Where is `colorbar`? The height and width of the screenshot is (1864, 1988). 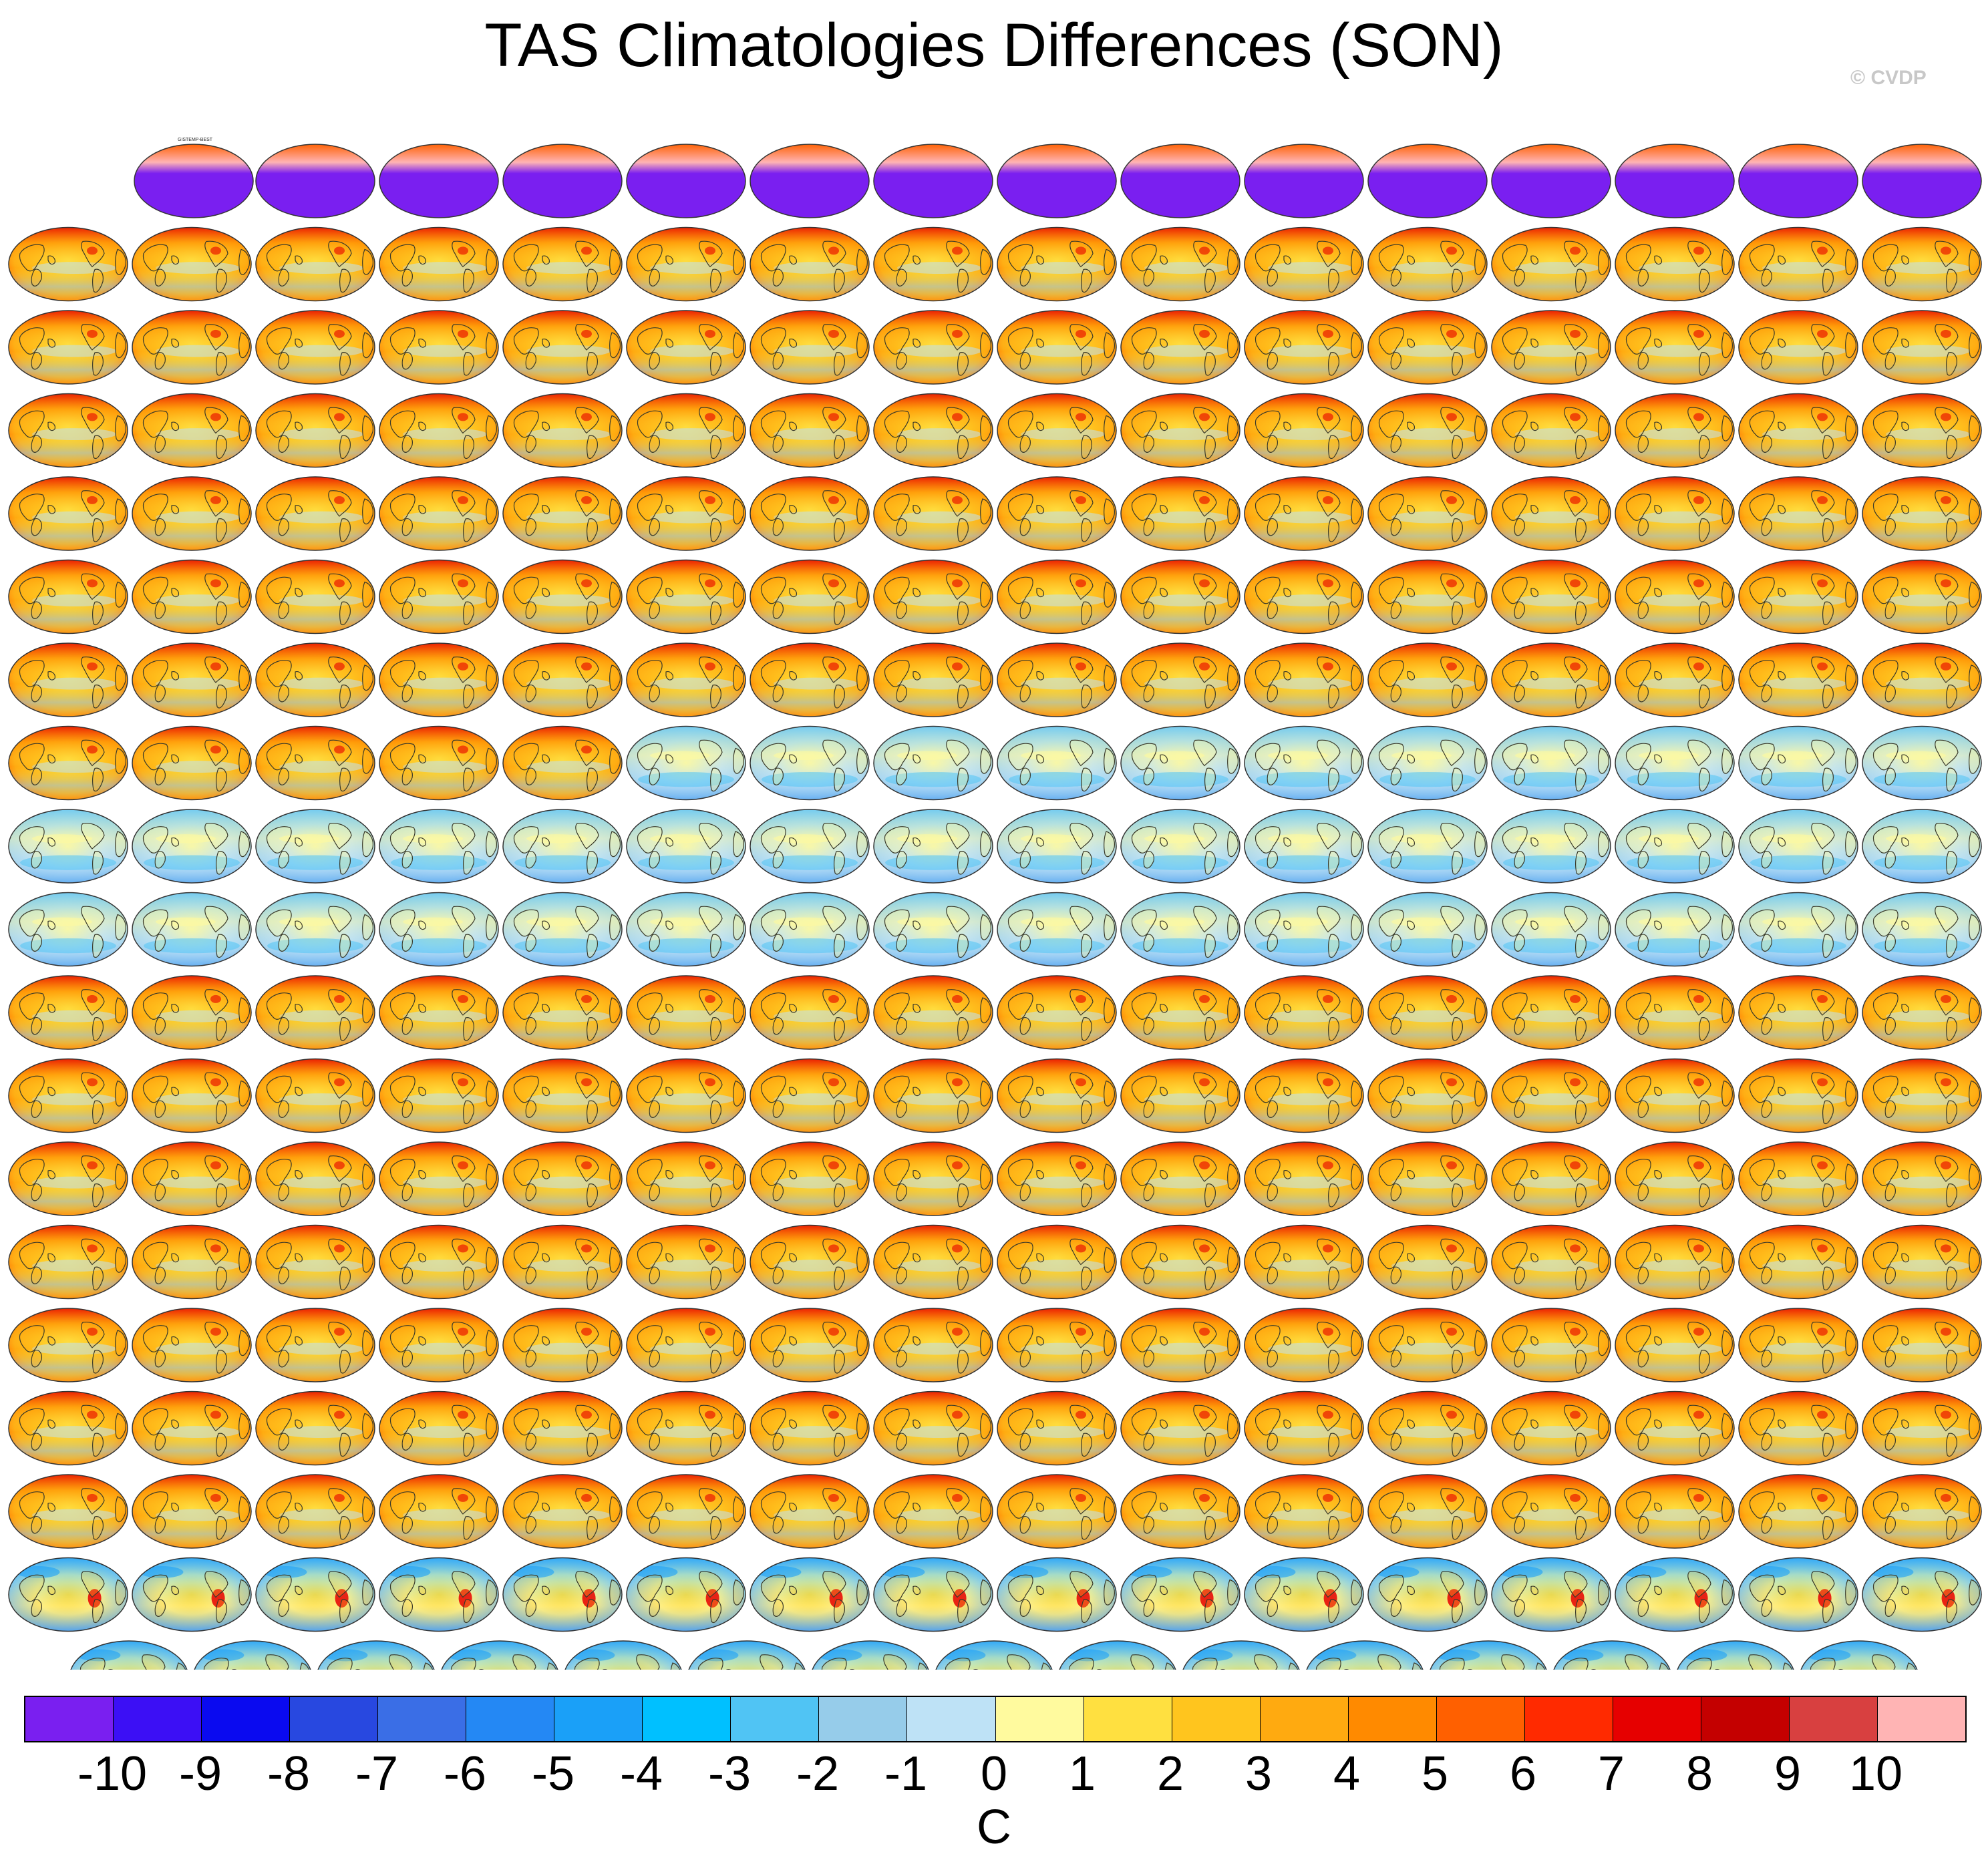 colorbar is located at coordinates (995, 1719).